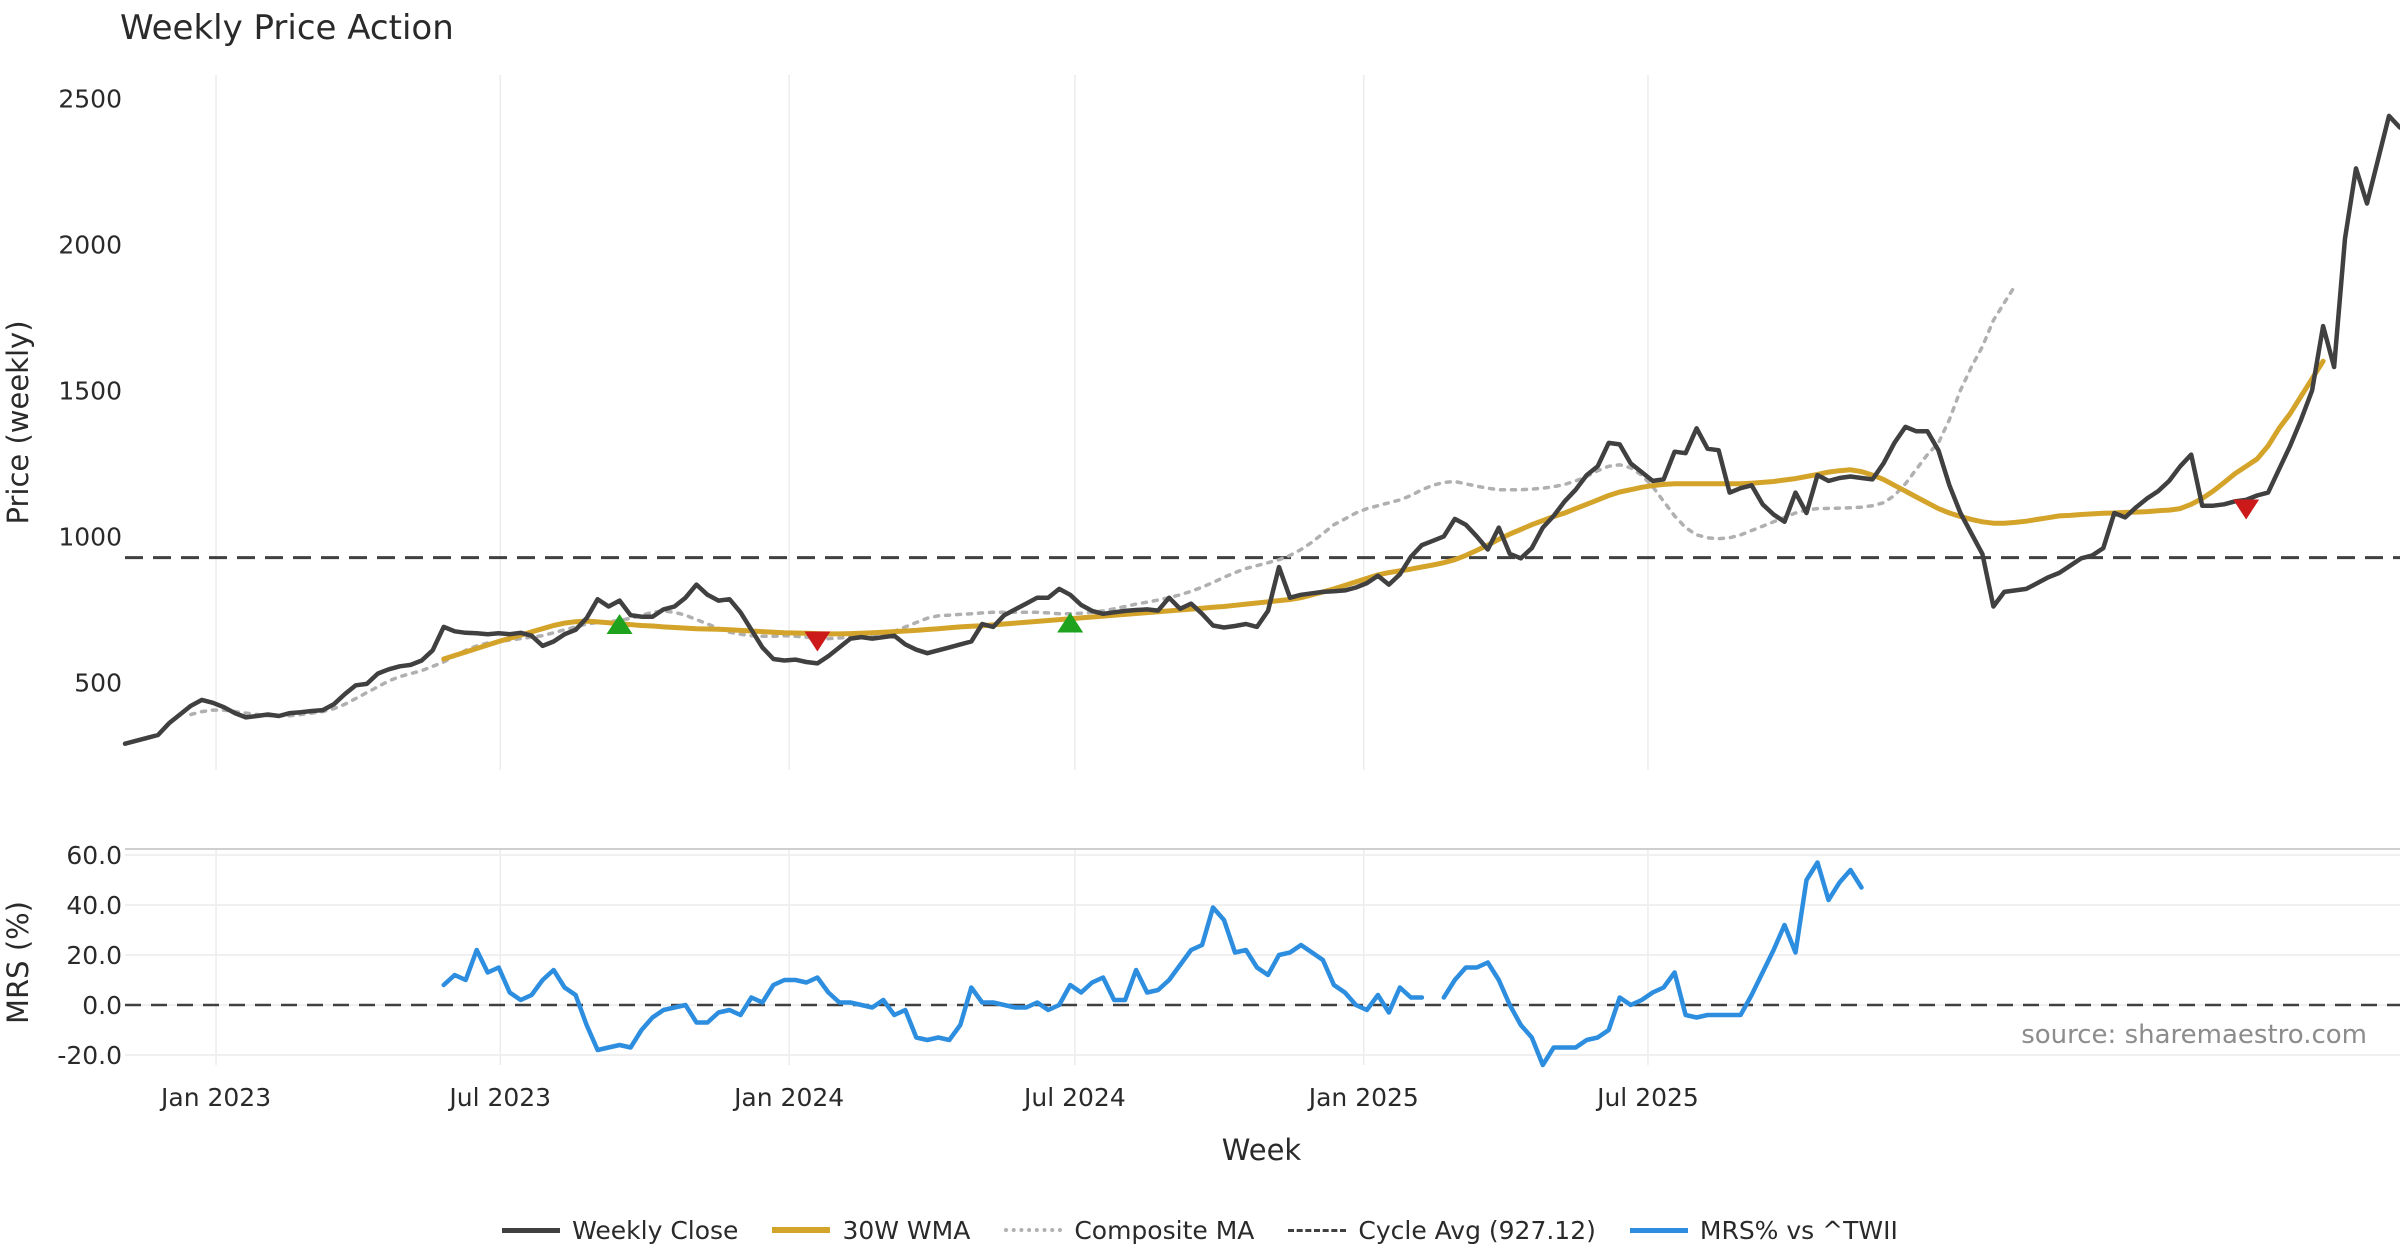  What do you see at coordinates (90, 244) in the screenshot?
I see `price-y-tick-label: 2000` at bounding box center [90, 244].